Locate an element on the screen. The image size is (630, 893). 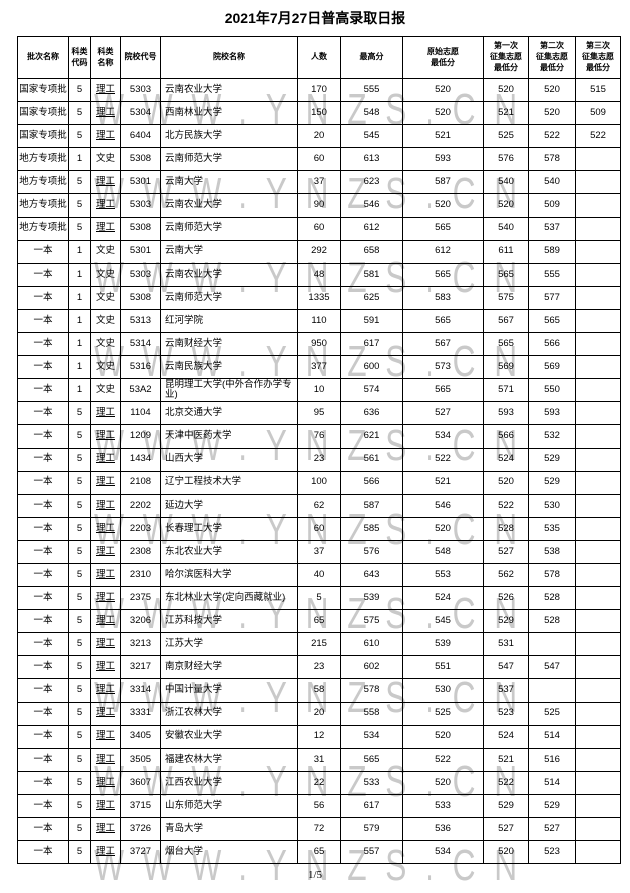
cell-college-code: 5303 is located at coordinates (140, 274).